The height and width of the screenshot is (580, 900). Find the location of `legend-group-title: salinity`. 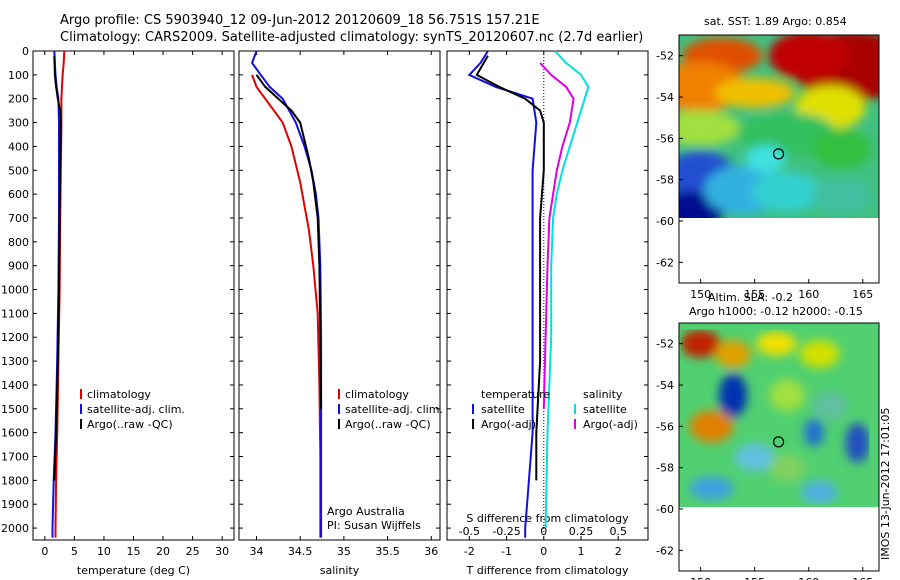

legend-group-title: salinity is located at coordinates (603, 394).